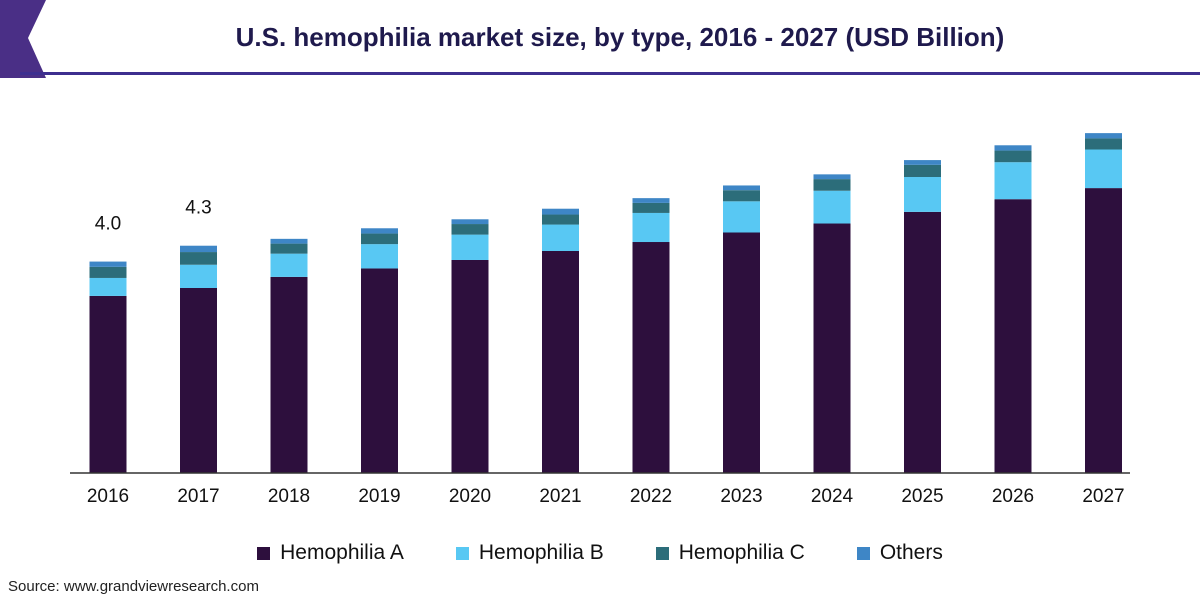 The width and height of the screenshot is (1200, 600). What do you see at coordinates (541, 552) in the screenshot?
I see `legend-label-hemophilia-b: Hemophilia B` at bounding box center [541, 552].